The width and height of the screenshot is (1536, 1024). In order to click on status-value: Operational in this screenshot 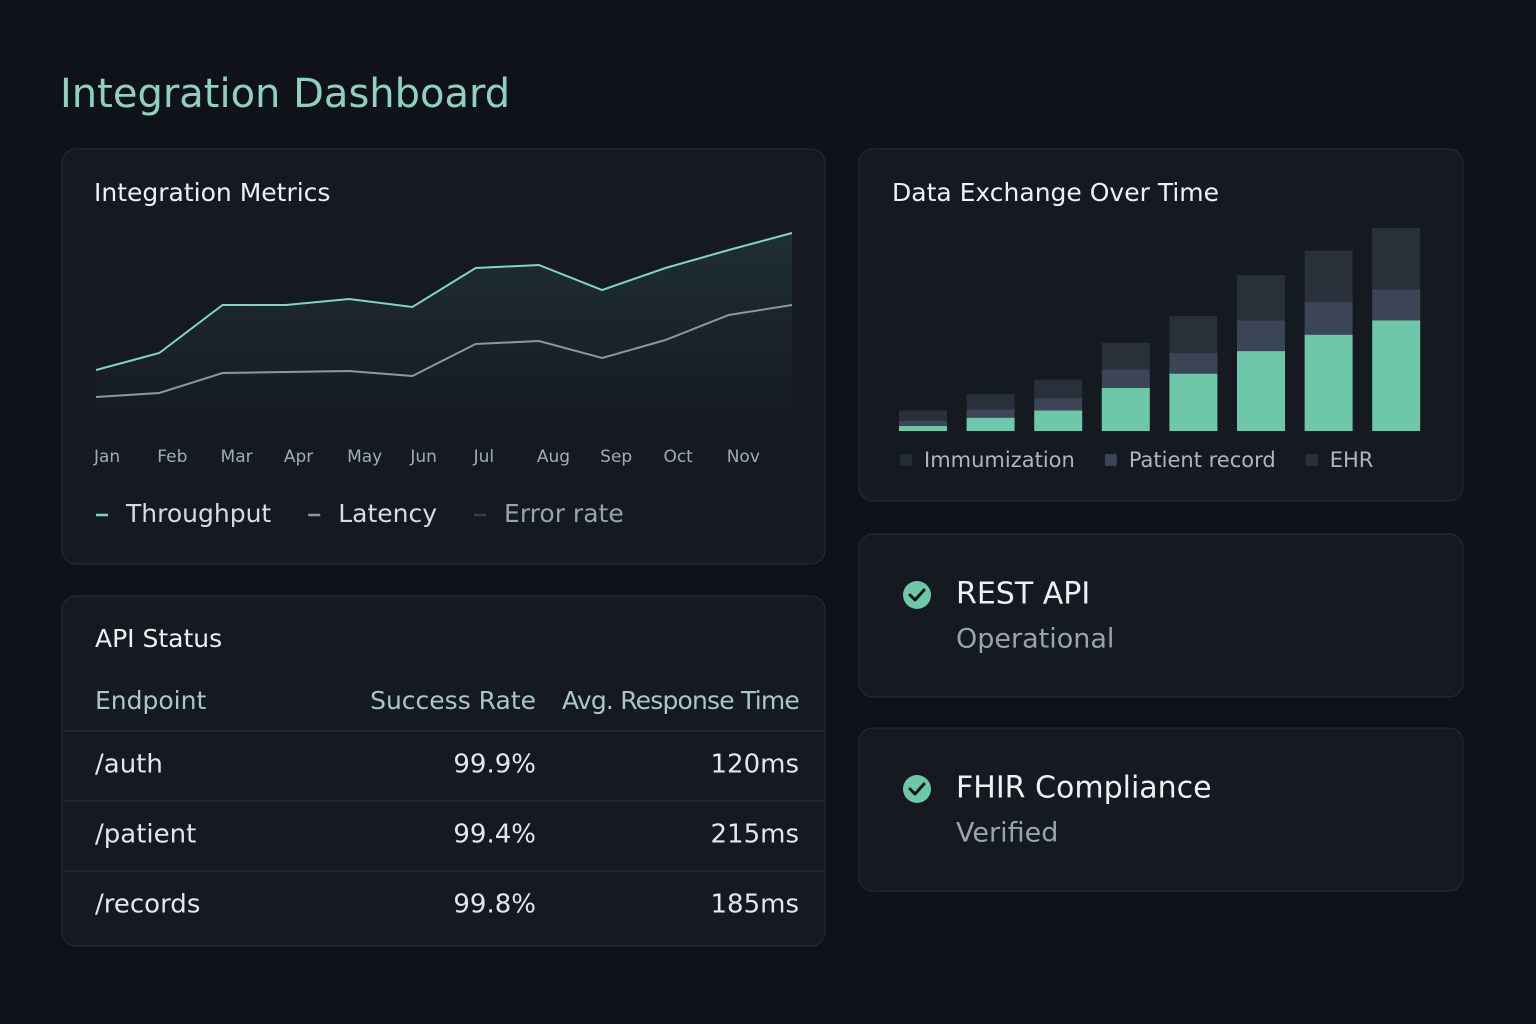, I will do `click(1035, 639)`.